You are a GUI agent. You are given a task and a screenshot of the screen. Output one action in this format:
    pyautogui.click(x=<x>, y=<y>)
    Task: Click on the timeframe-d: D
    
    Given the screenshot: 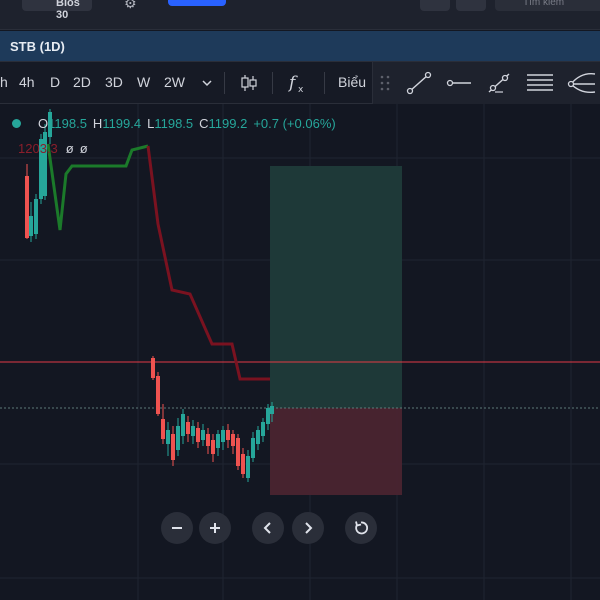 What is the action you would take?
    pyautogui.click(x=55, y=82)
    